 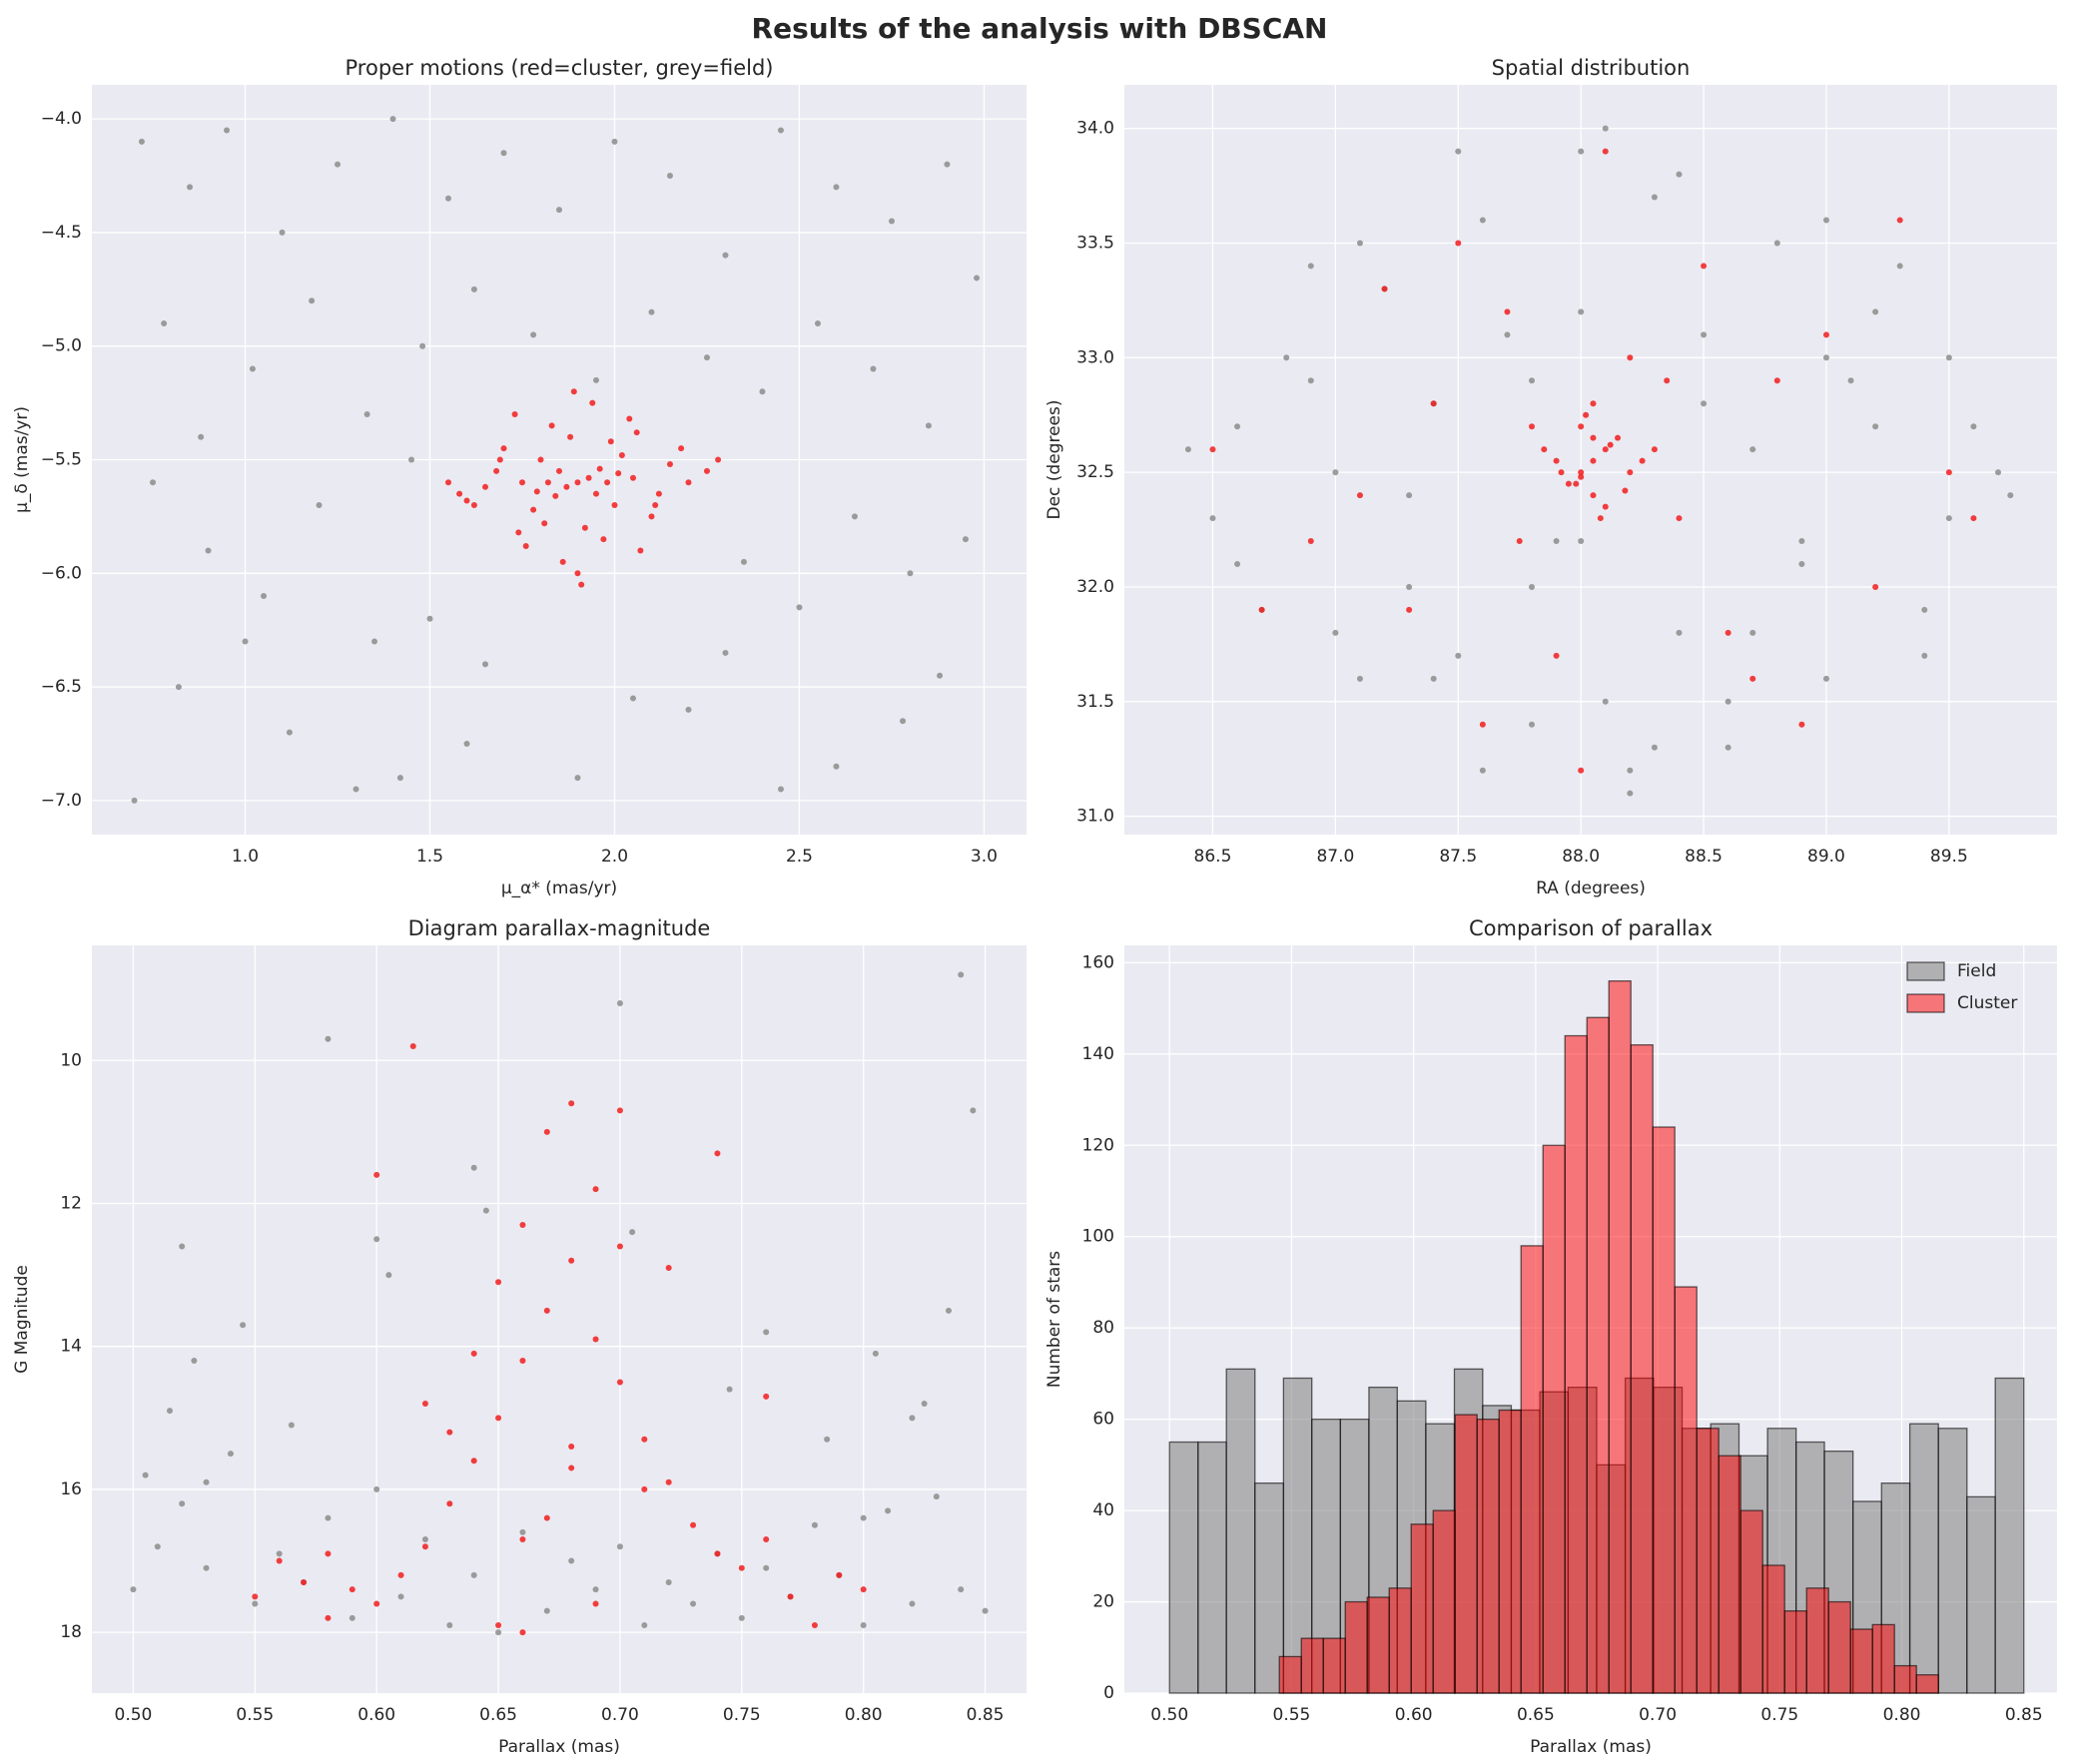 I want to click on x-tick-label: 0.85, so click(x=2024, y=1715).